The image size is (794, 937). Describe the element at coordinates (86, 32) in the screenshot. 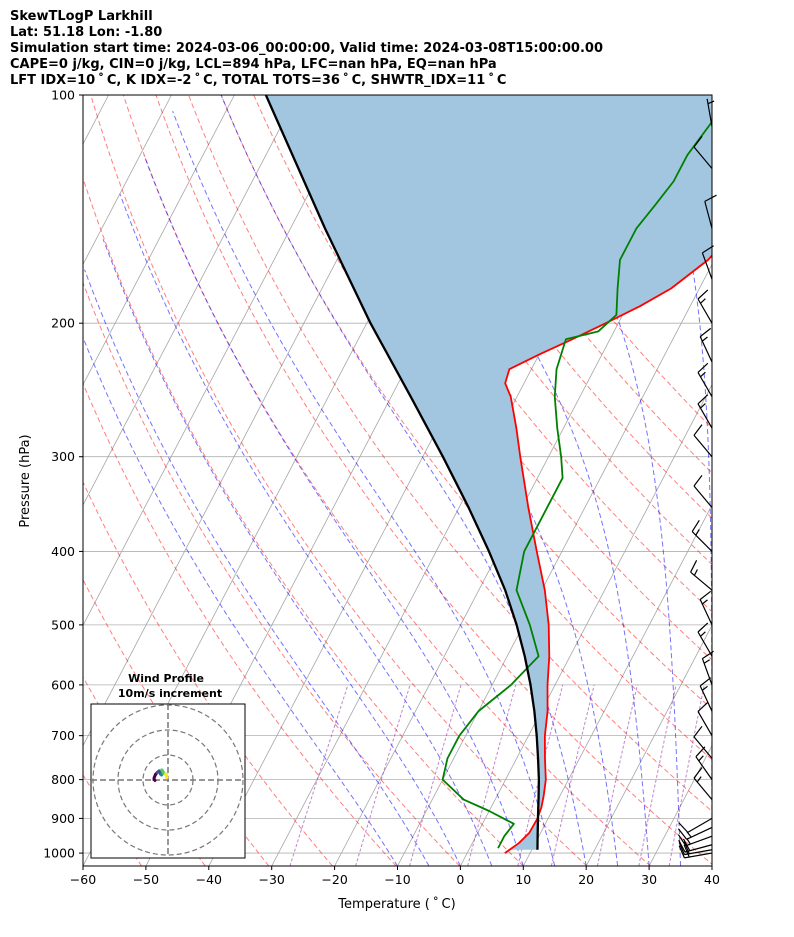

I see `title-location: Lat: 51.18 Lon: -1.80` at that location.